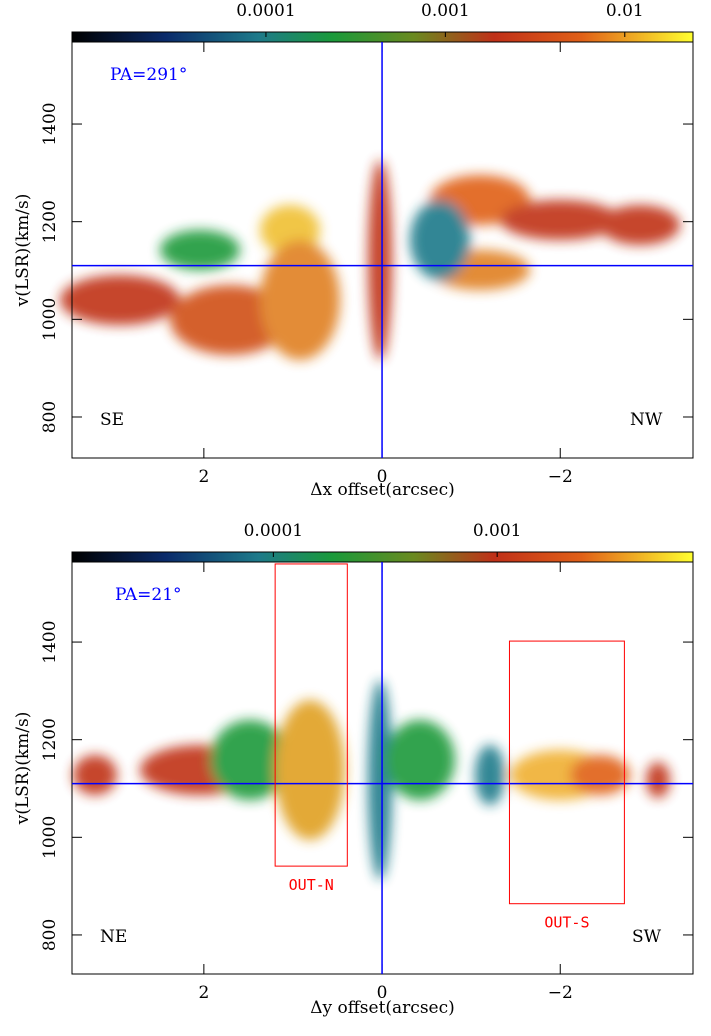  Describe the element at coordinates (113, 937) in the screenshot. I see `annotation: NE` at that location.